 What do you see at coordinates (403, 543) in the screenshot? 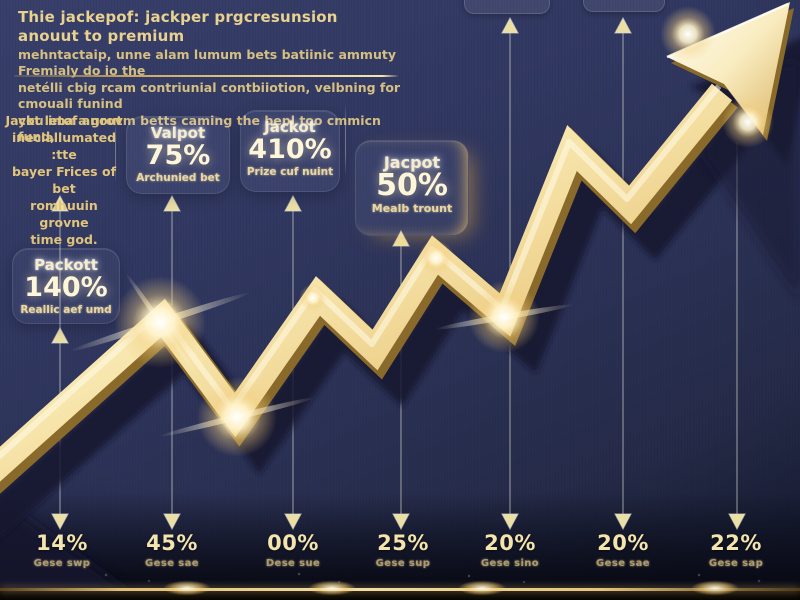
I see `stat-value: 25%` at bounding box center [403, 543].